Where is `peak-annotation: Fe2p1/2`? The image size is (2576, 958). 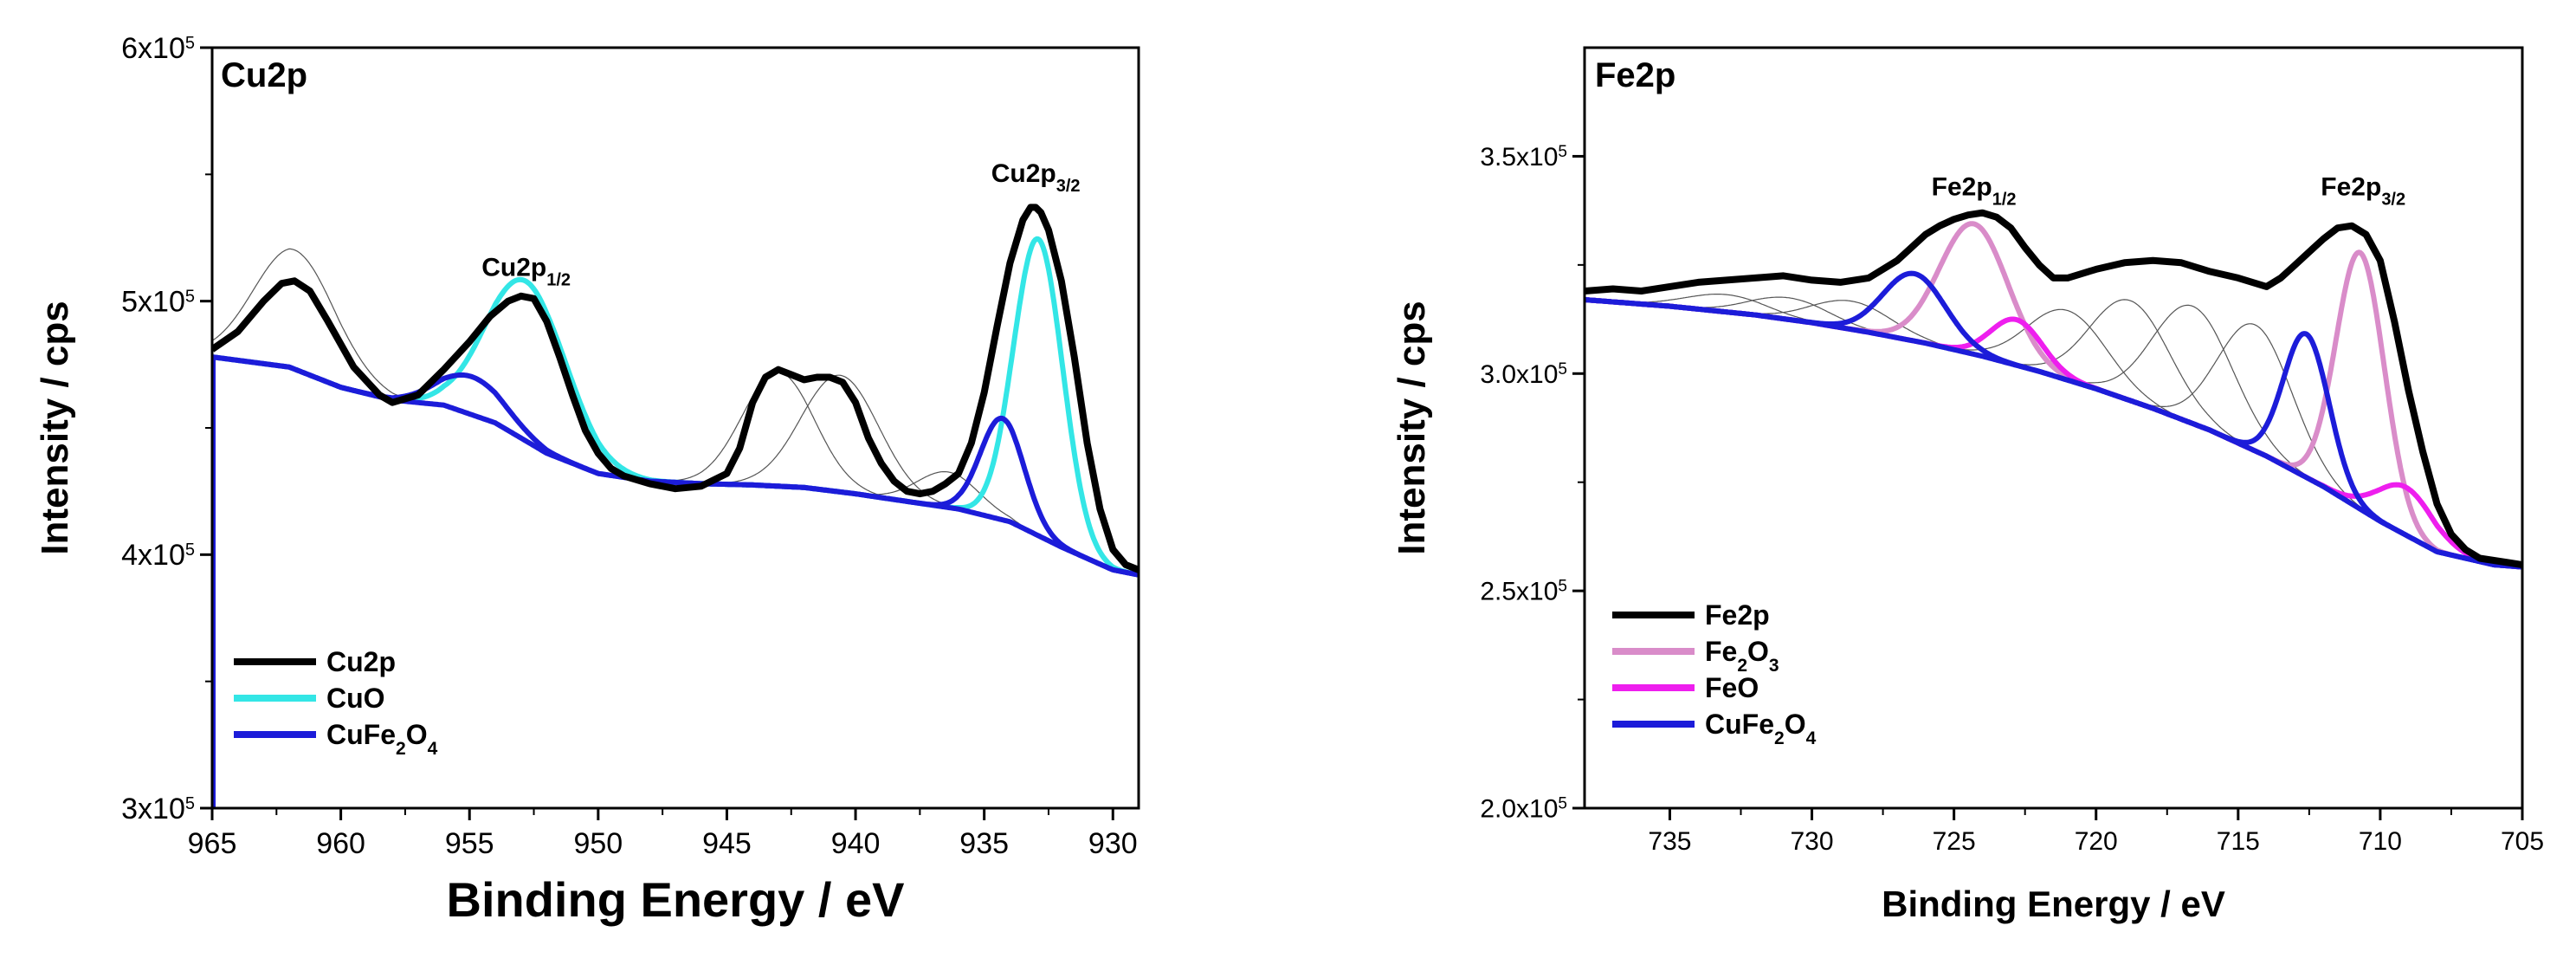
peak-annotation: Fe2p1/2 is located at coordinates (1975, 192).